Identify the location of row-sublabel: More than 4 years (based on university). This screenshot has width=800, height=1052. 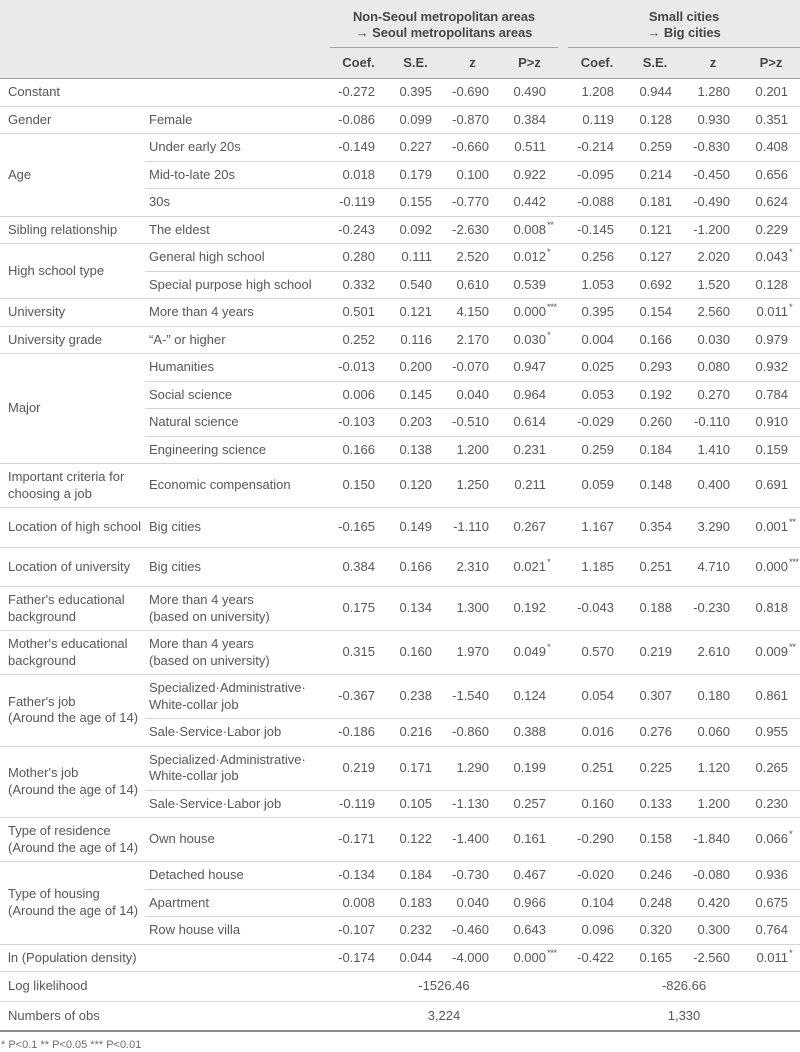
(209, 652).